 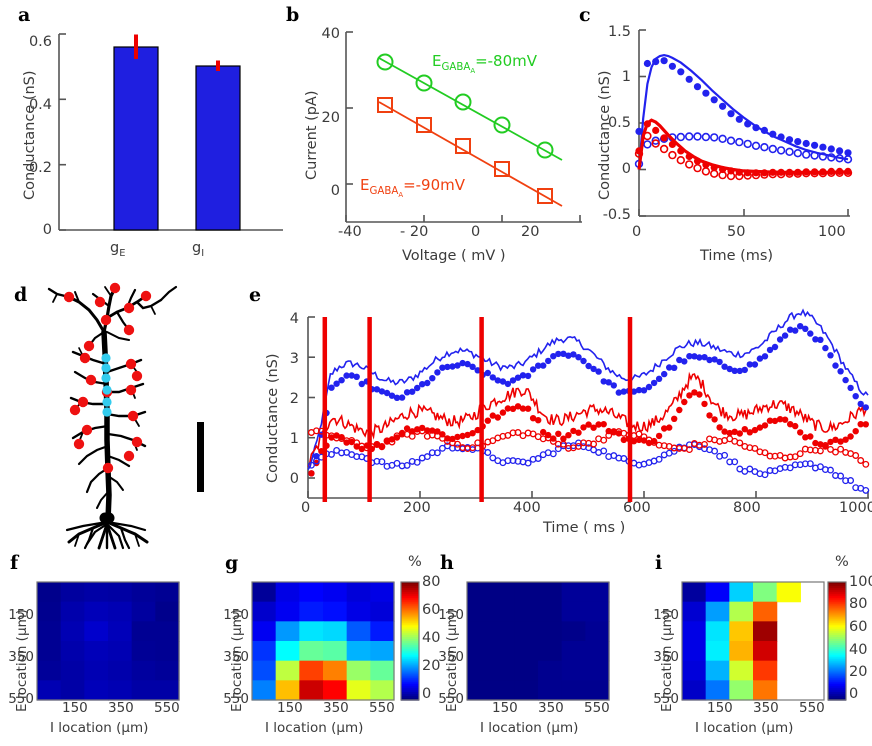 What do you see at coordinates (637, 508) in the screenshot?
I see `panel-e-xtick-600: 600` at bounding box center [637, 508].